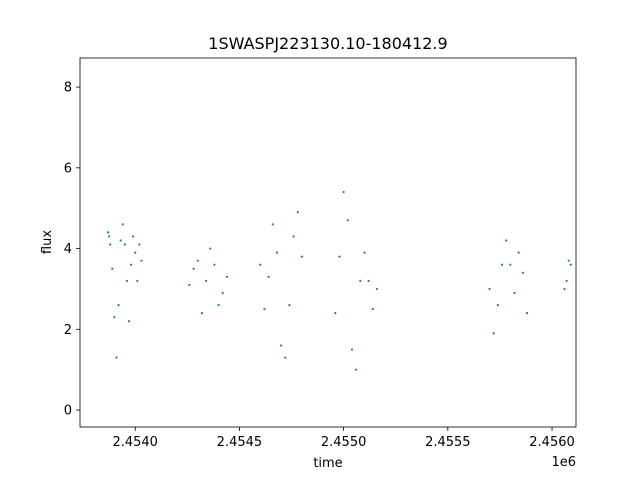 Image resolution: width=640 pixels, height=480 pixels. I want to click on y-tick-label: 6, so click(68, 168).